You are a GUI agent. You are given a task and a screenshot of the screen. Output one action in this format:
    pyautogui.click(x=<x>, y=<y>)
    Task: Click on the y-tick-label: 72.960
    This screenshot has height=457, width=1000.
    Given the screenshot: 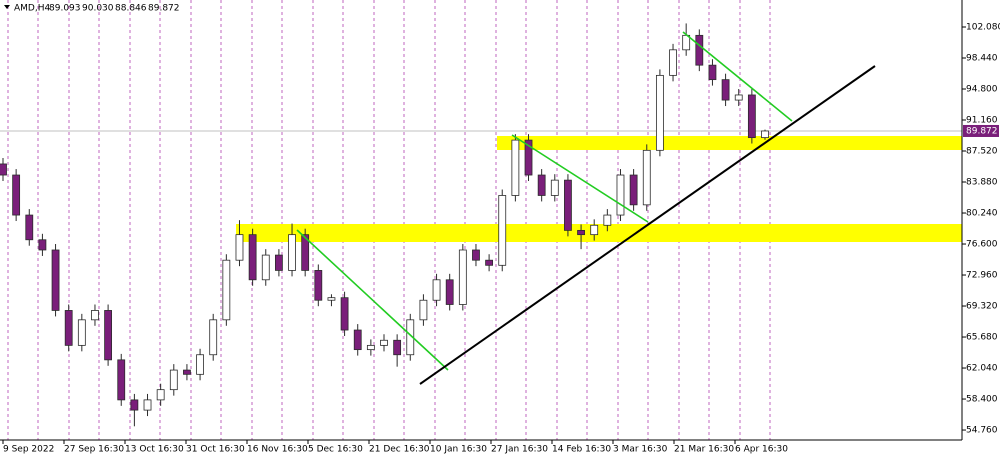 What is the action you would take?
    pyautogui.click(x=982, y=276)
    